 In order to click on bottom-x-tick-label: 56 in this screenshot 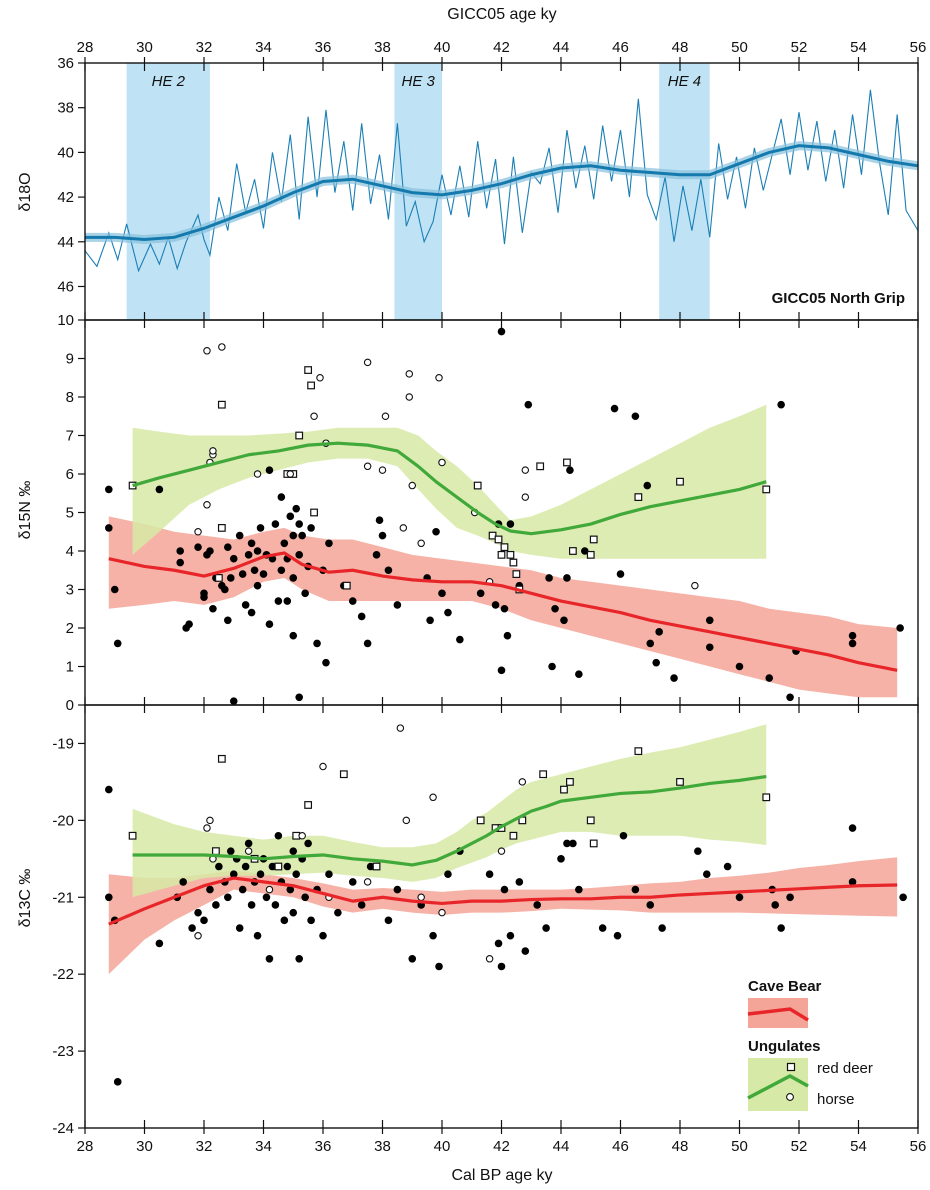, I will do `click(918, 1146)`.